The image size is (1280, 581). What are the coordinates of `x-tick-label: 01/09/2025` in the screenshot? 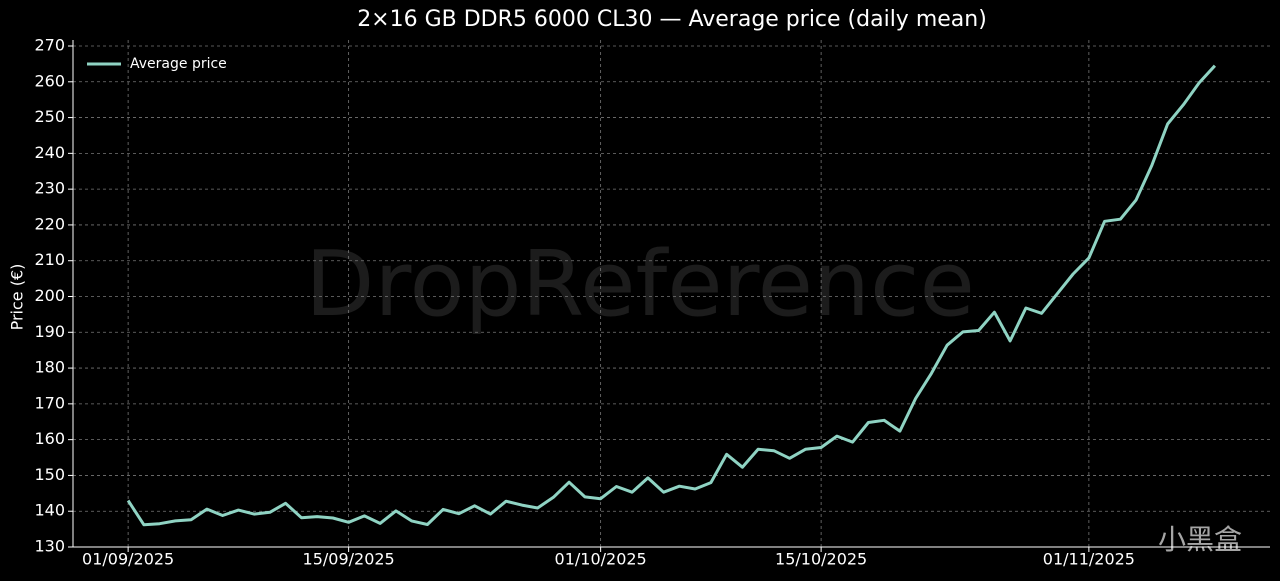 It's located at (128, 559).